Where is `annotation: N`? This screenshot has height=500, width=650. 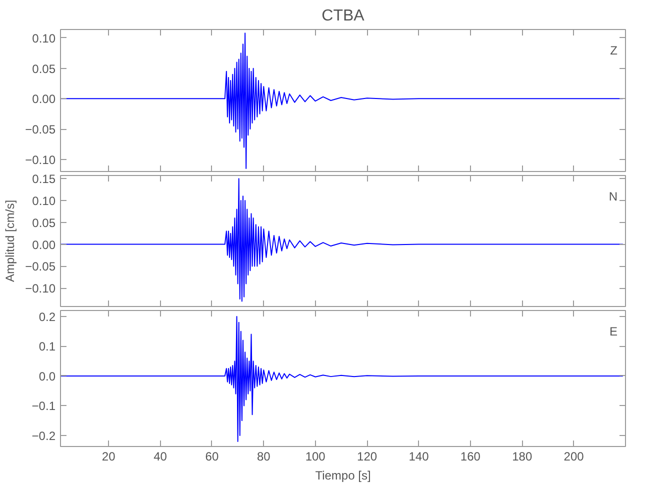 annotation: N is located at coordinates (613, 197).